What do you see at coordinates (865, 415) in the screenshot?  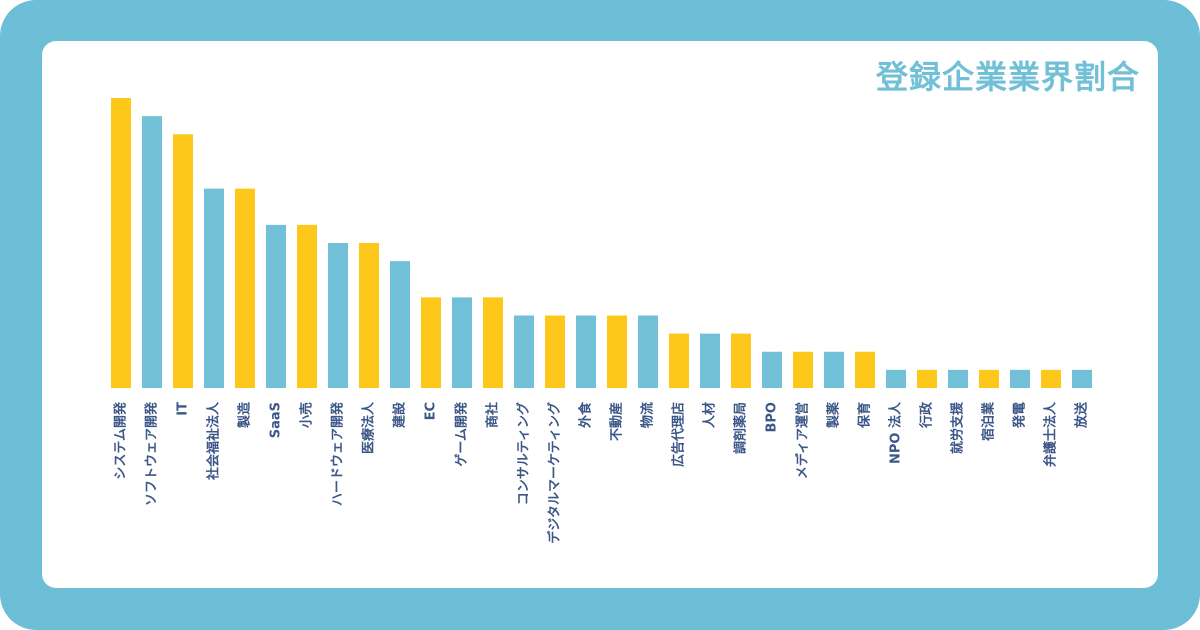 I see `x-tick-label: 保育` at bounding box center [865, 415].